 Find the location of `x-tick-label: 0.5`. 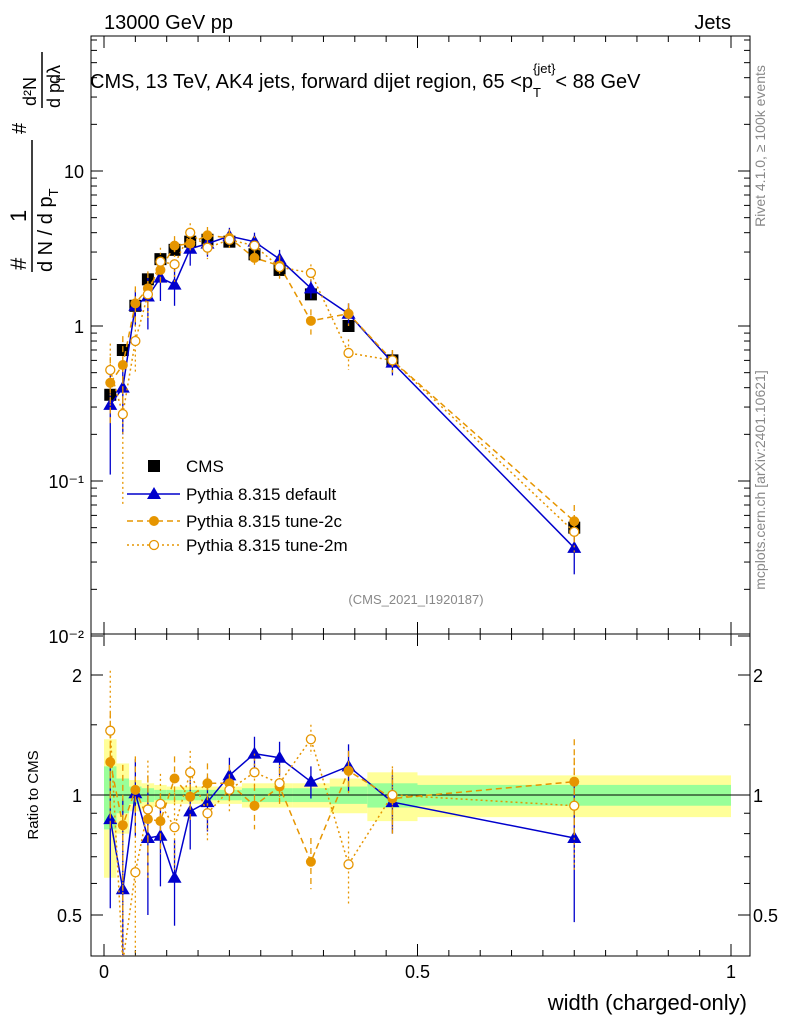

x-tick-label: 0.5 is located at coordinates (417, 972).